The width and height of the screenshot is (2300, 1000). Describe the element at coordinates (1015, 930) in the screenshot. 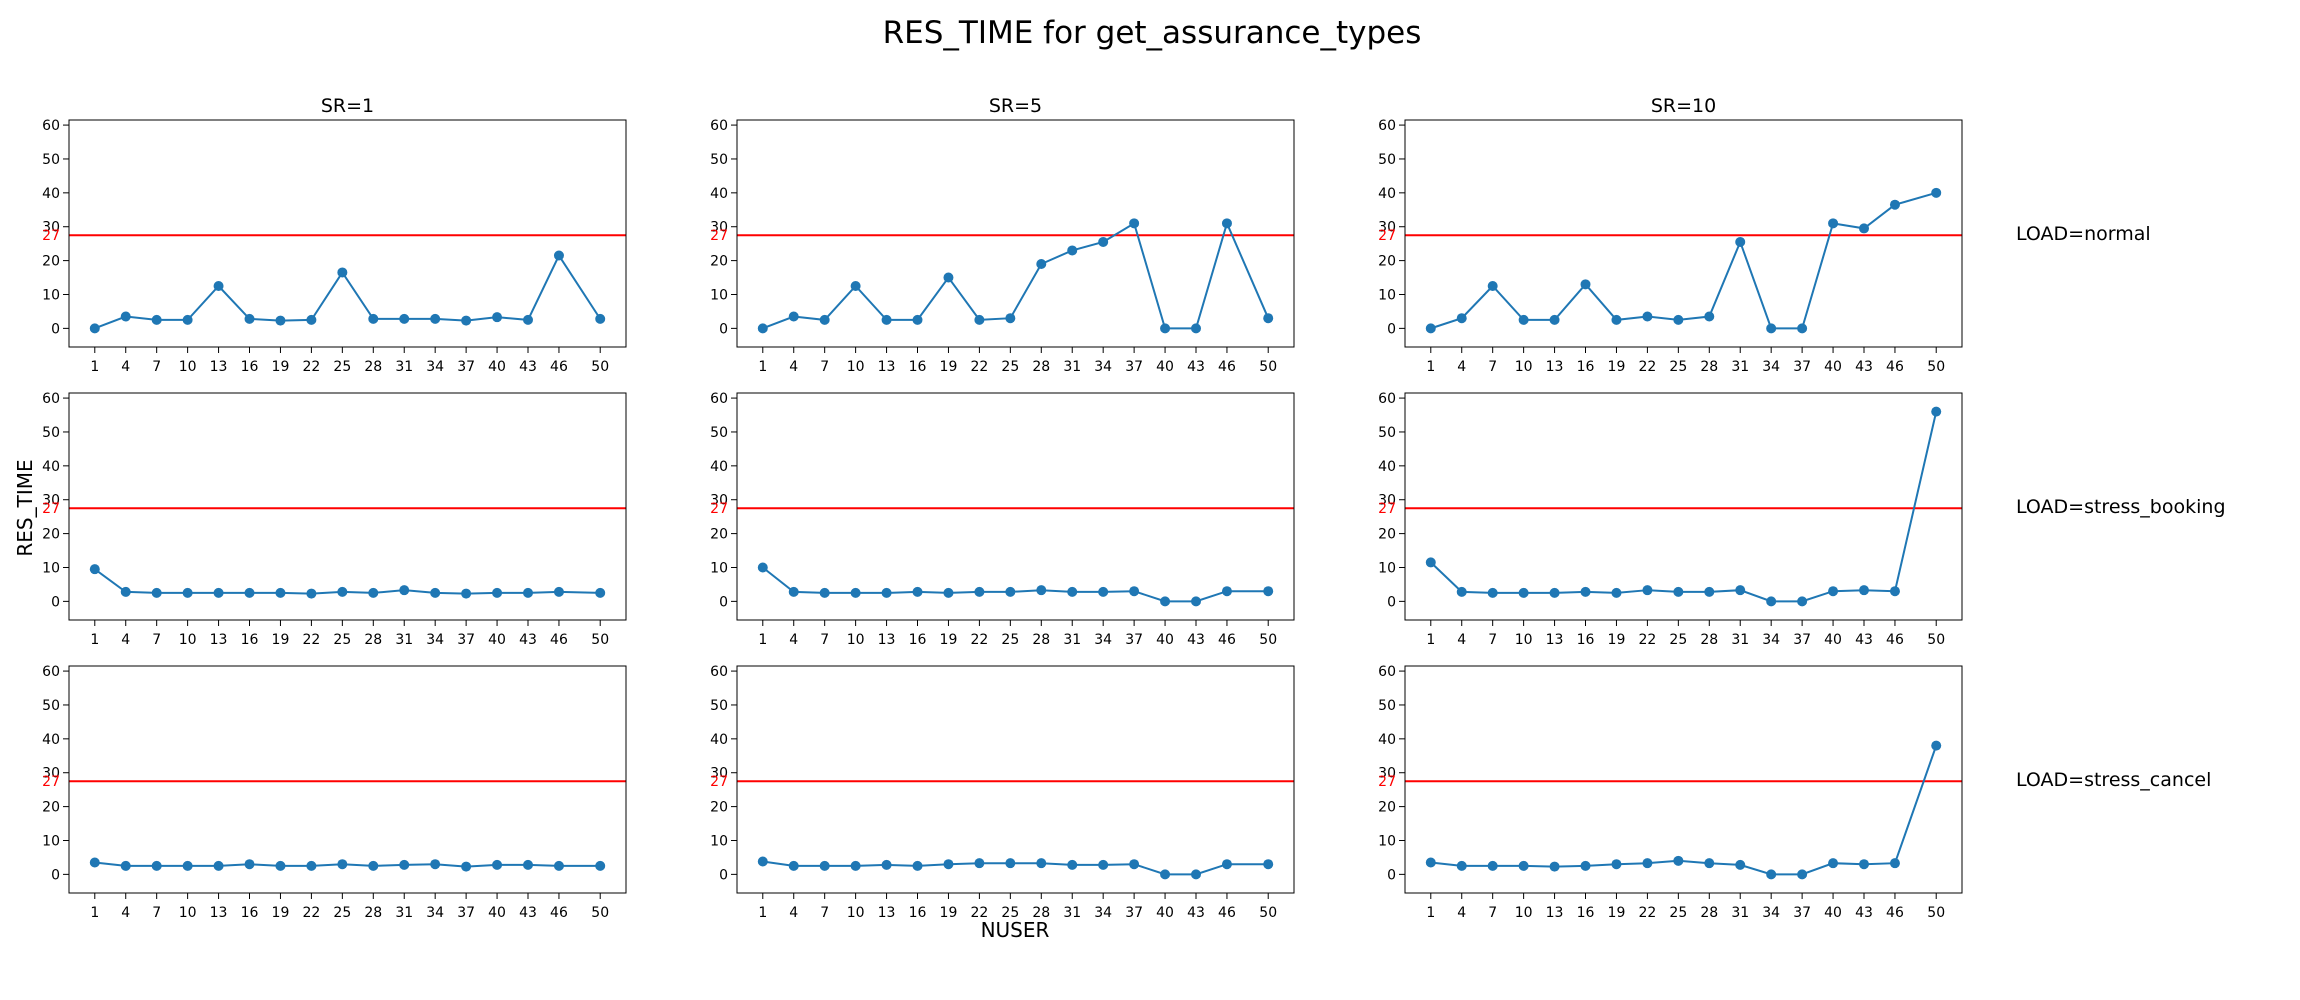

I see `x-axis-label: NUSER` at that location.